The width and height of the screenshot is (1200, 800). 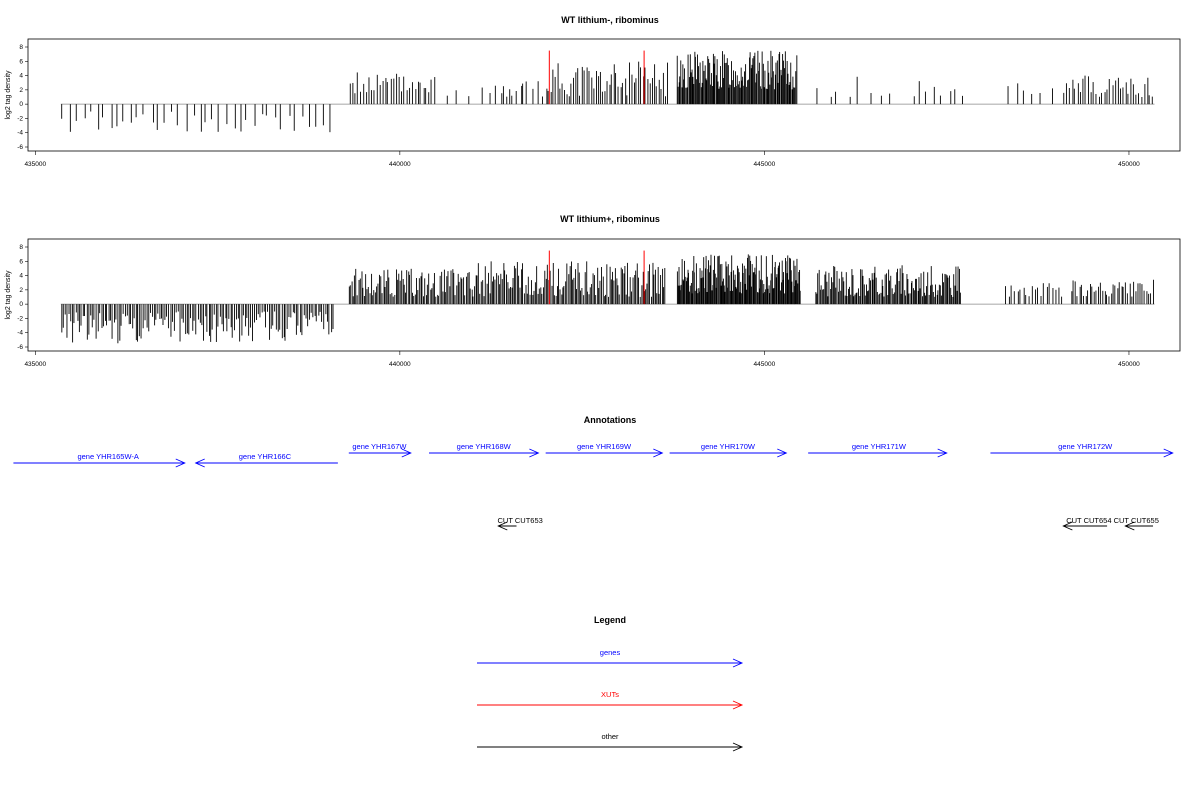 I want to click on gene-label: gene YHR167W, so click(x=379, y=446).